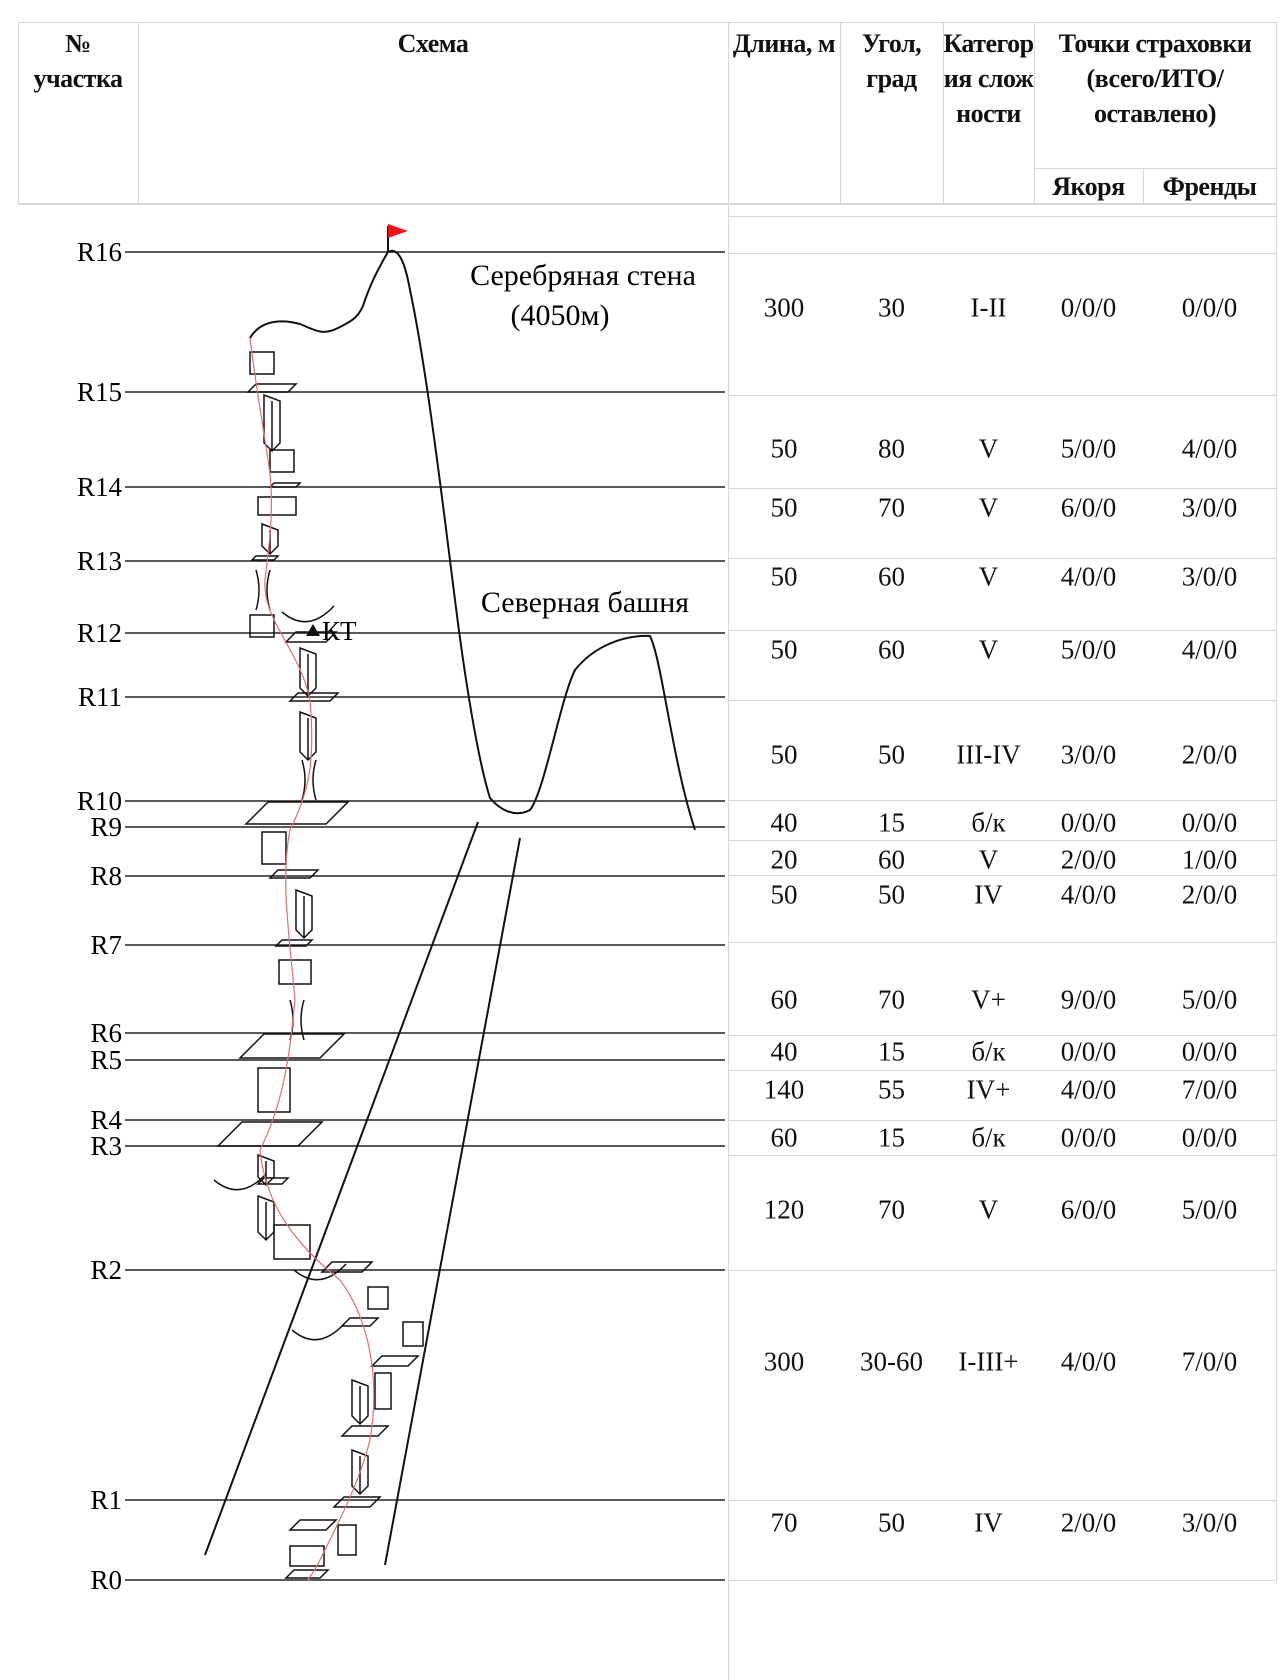 This screenshot has height=1680, width=1286. I want to click on cell-friends: 1/0/0, so click(1209, 859).